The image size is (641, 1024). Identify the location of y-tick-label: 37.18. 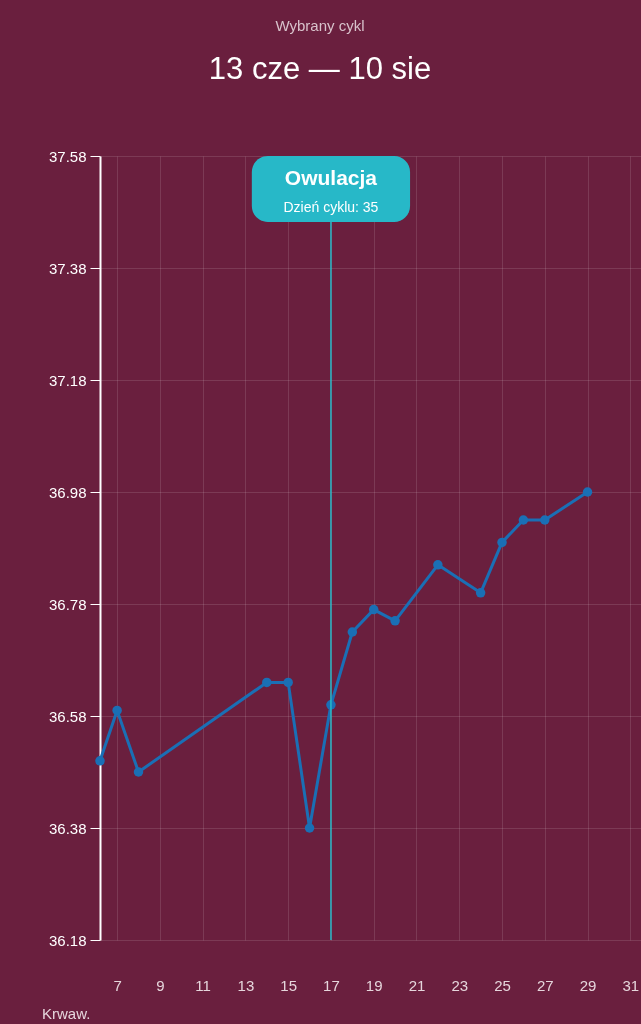
(67, 380).